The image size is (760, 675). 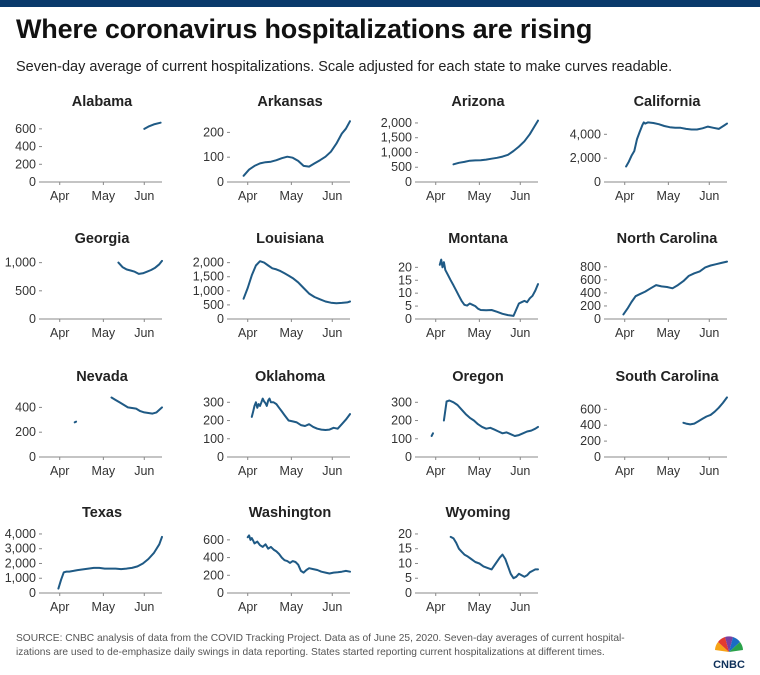 I want to click on chart-title: North Carolina, so click(x=668, y=239).